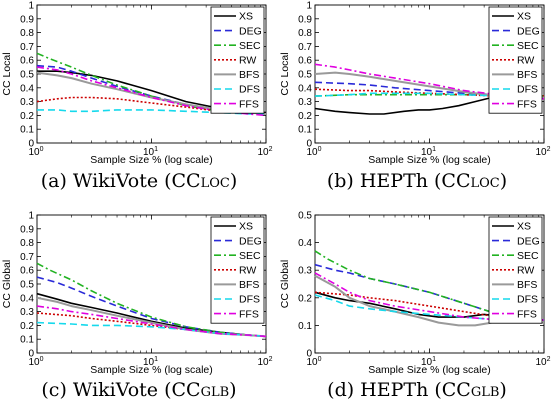  I want to click on caption-b-close: ), so click(503, 181).